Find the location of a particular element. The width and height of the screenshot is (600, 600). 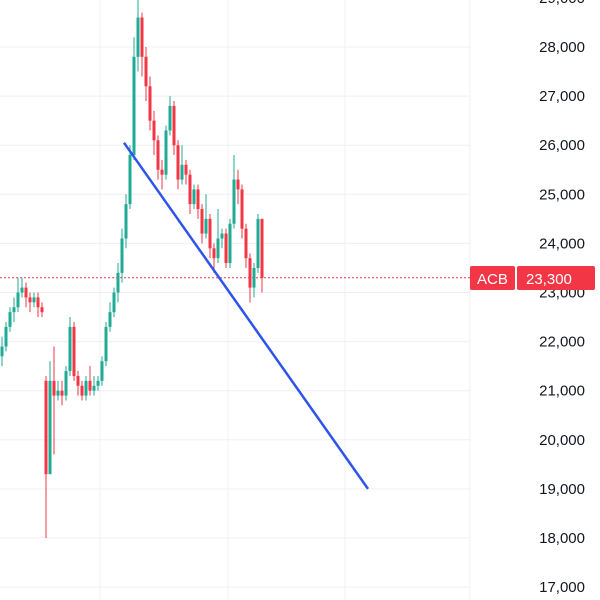

y-tick-label: 27,000 is located at coordinates (562, 96).